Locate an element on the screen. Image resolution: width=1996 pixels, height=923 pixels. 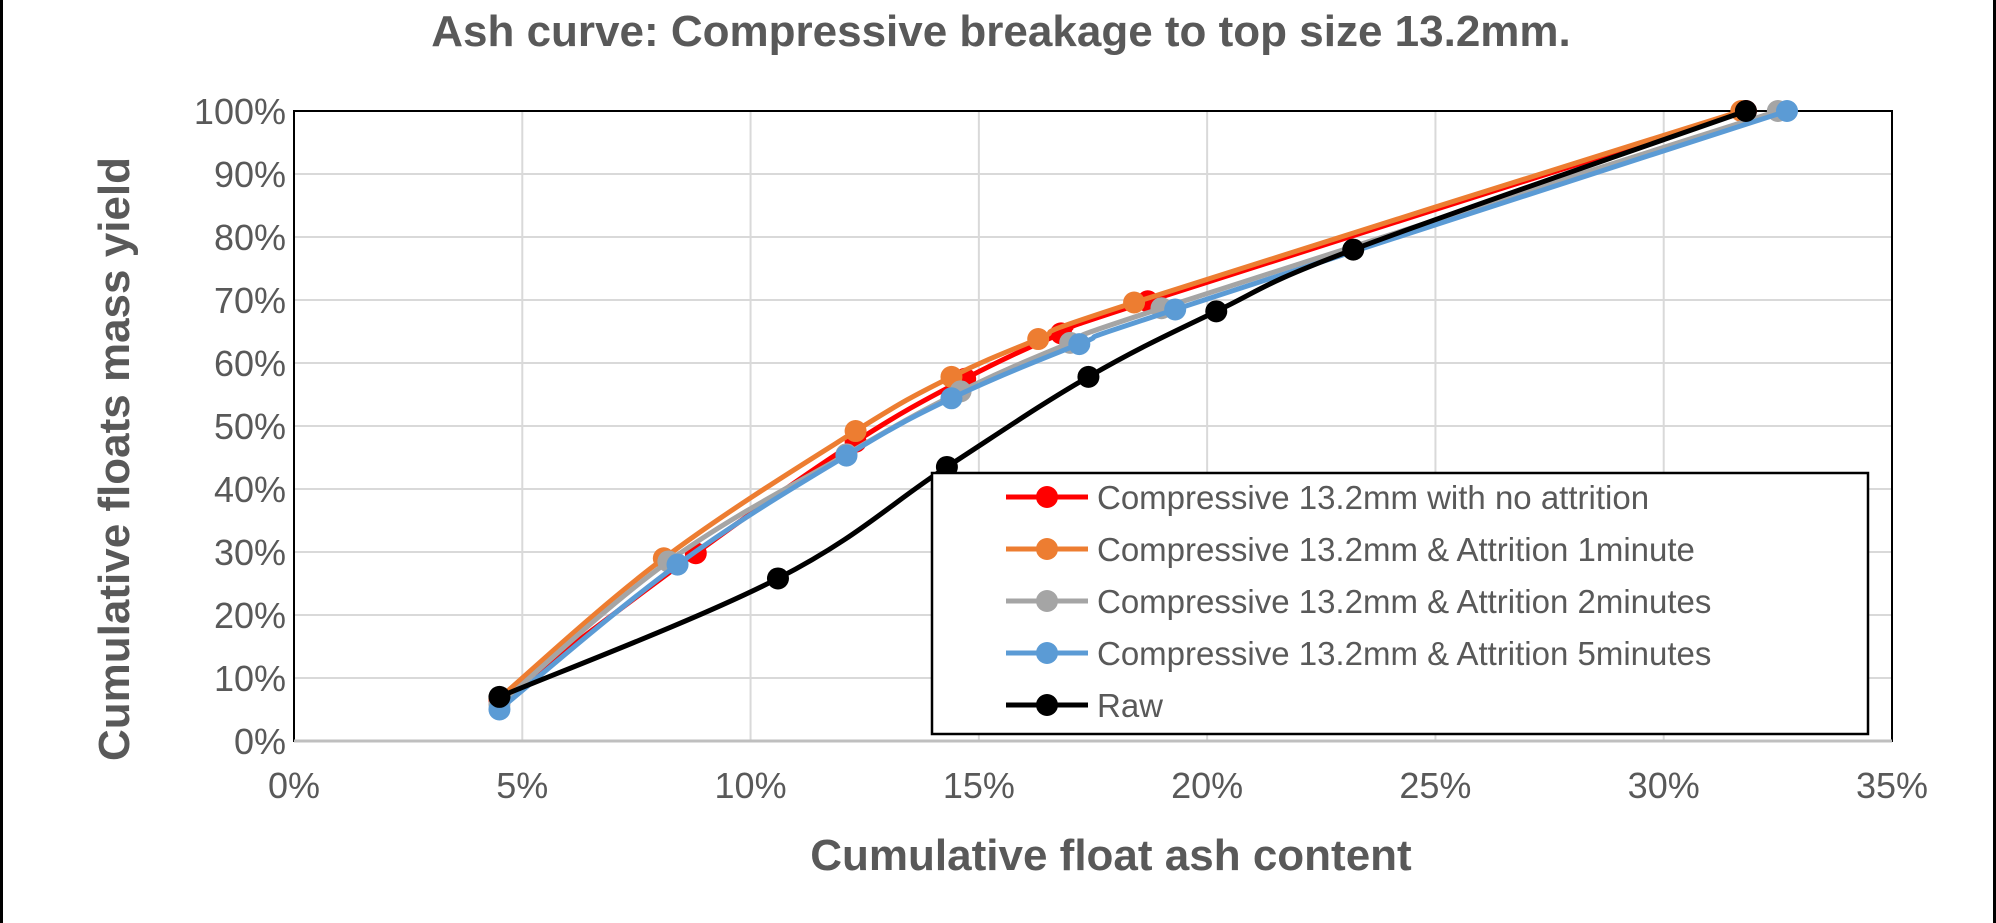
y-axis-ticks: 0% 10% 20% 30% 40% 50% 60% 70% 80% 90% 100% is located at coordinates (240, 426).